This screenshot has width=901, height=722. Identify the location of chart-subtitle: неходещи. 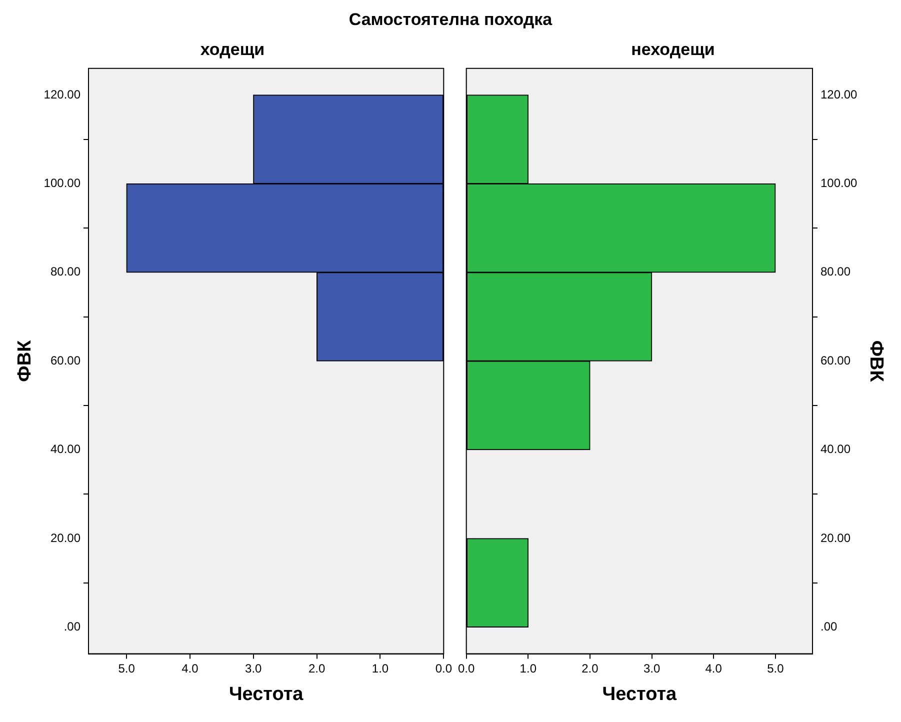
(673, 49).